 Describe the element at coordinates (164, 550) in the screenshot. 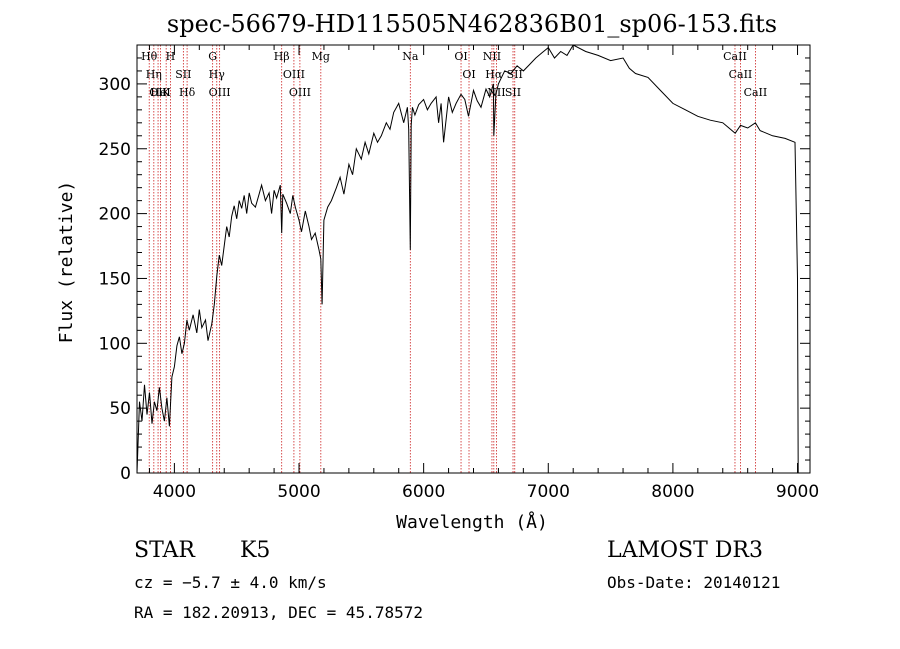

I see `object-class: STAR` at that location.